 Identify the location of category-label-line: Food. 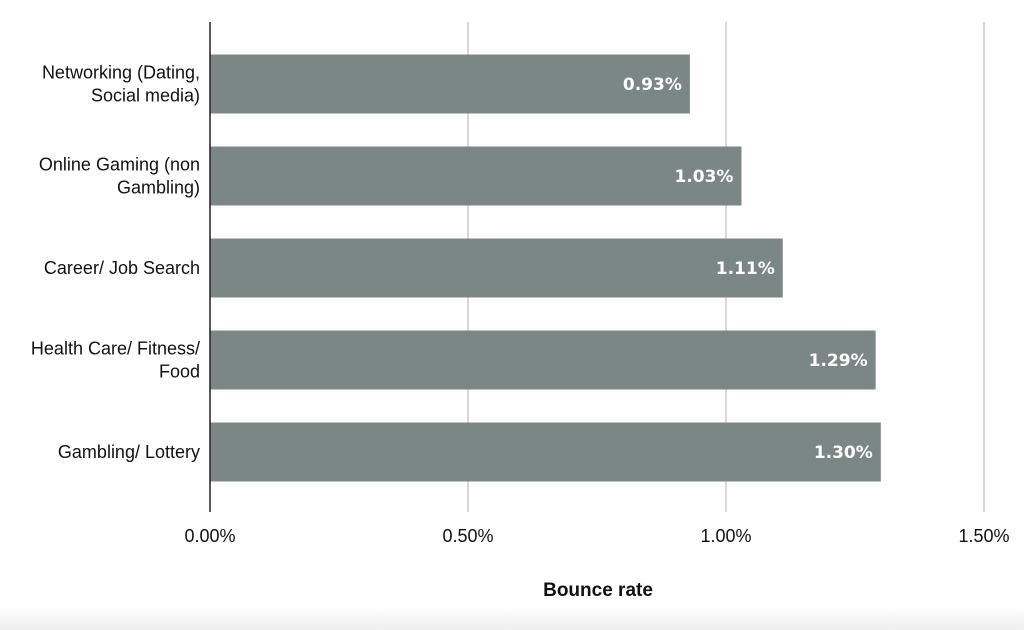
(179, 372).